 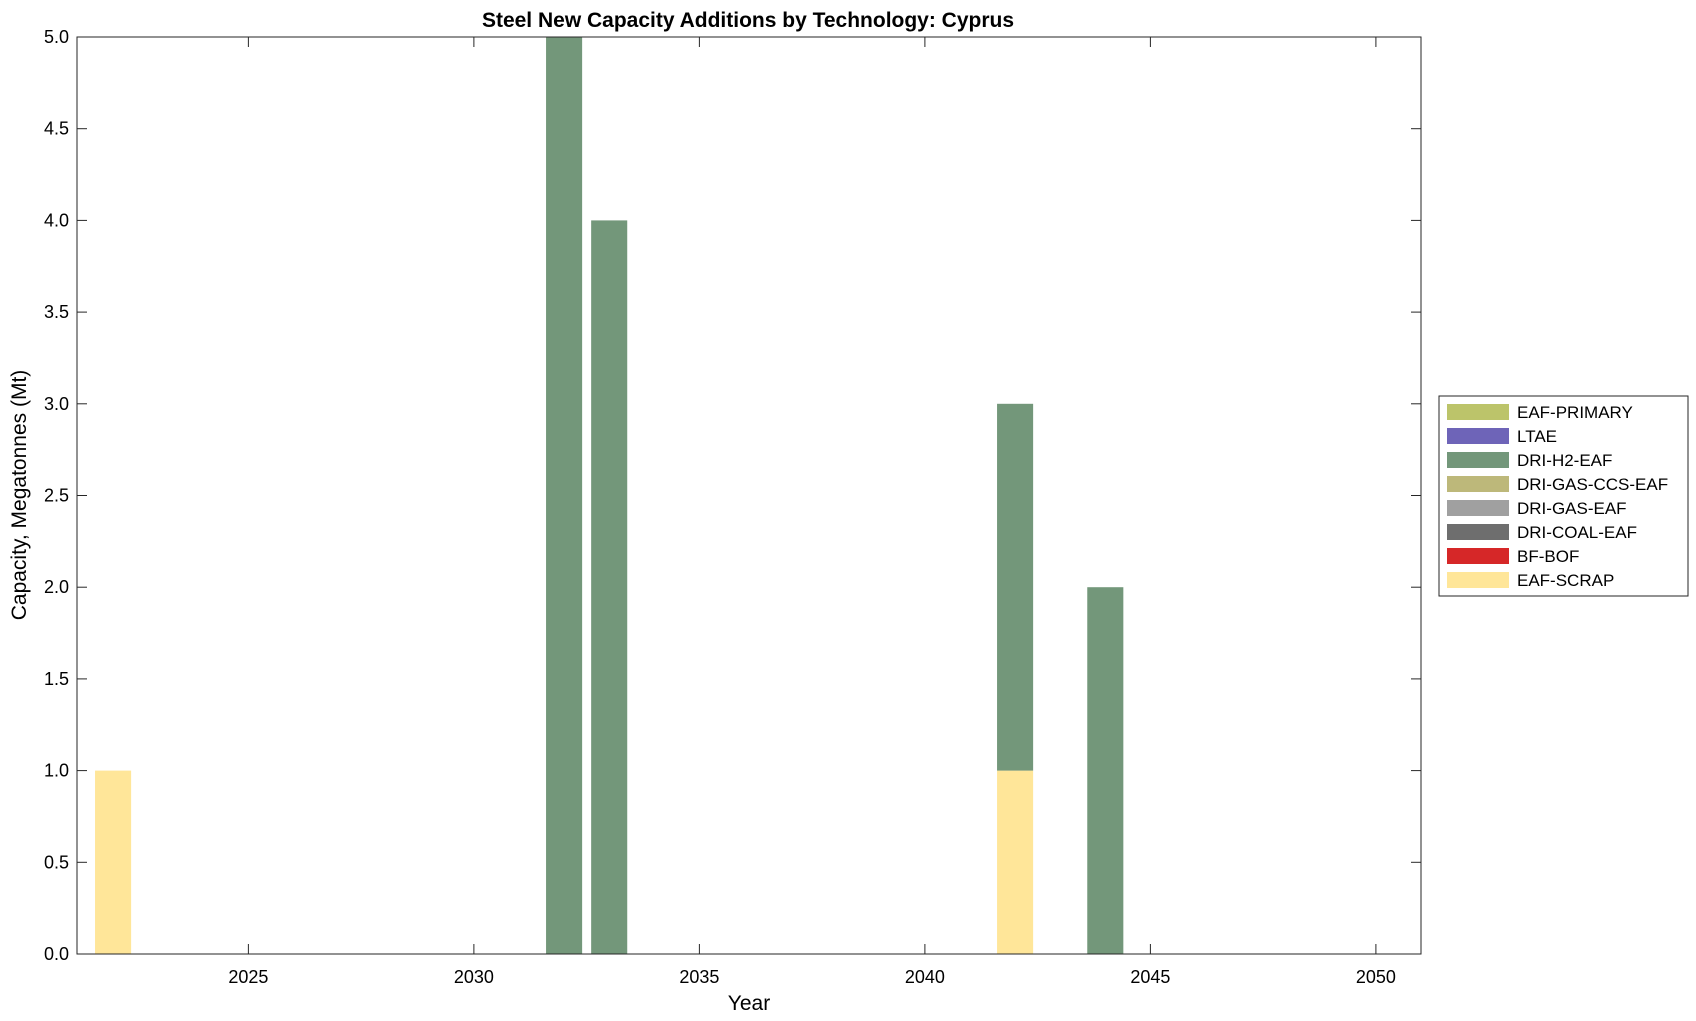 I want to click on x-tick-label: 2035, so click(x=699, y=977).